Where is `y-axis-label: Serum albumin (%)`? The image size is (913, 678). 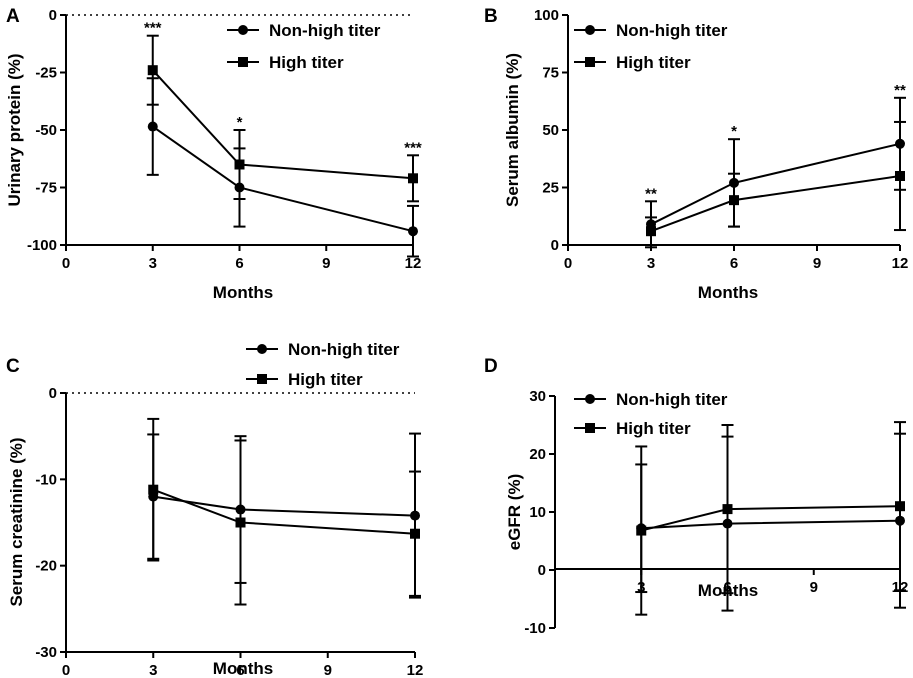
y-axis-label: Serum albumin (%) is located at coordinates (512, 130).